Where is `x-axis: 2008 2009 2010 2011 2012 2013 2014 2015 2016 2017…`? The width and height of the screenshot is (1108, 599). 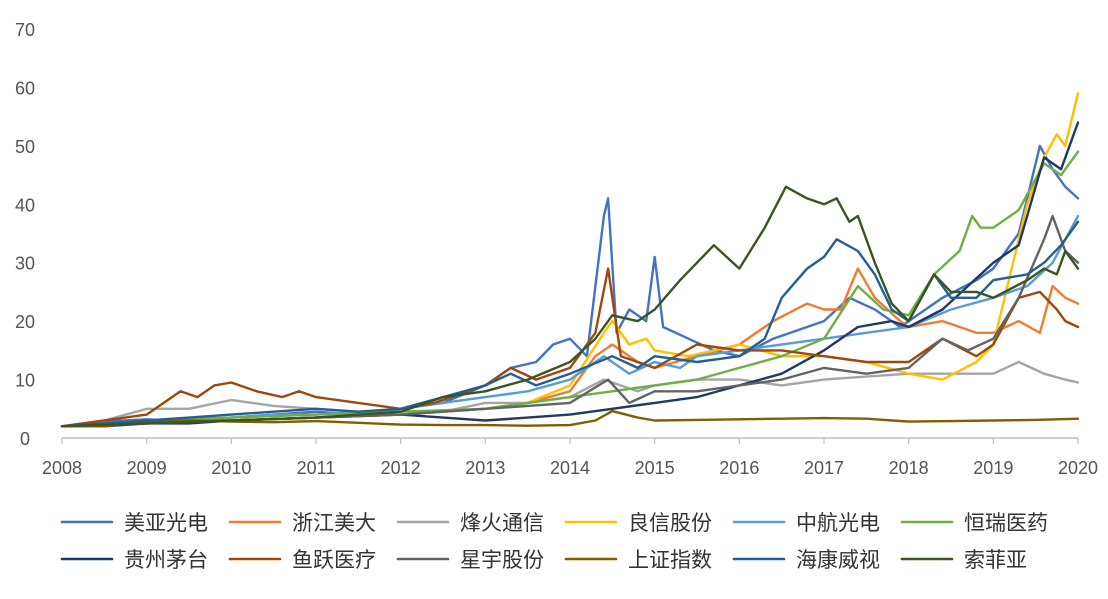
x-axis: 2008 2009 2010 2011 2012 2013 2014 2015 2016 2017… is located at coordinates (570, 457).